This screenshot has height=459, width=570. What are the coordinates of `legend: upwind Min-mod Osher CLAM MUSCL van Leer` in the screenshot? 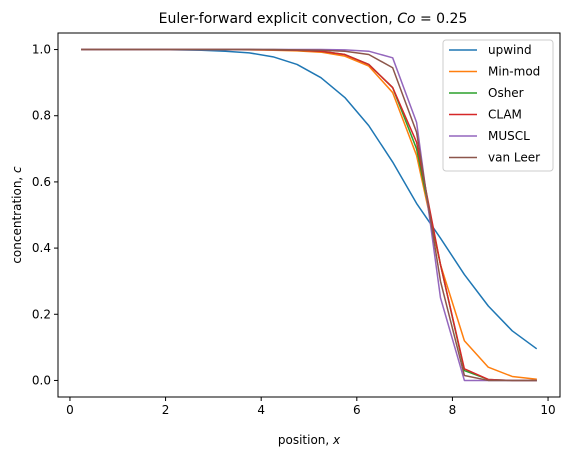 It's located at (498, 105).